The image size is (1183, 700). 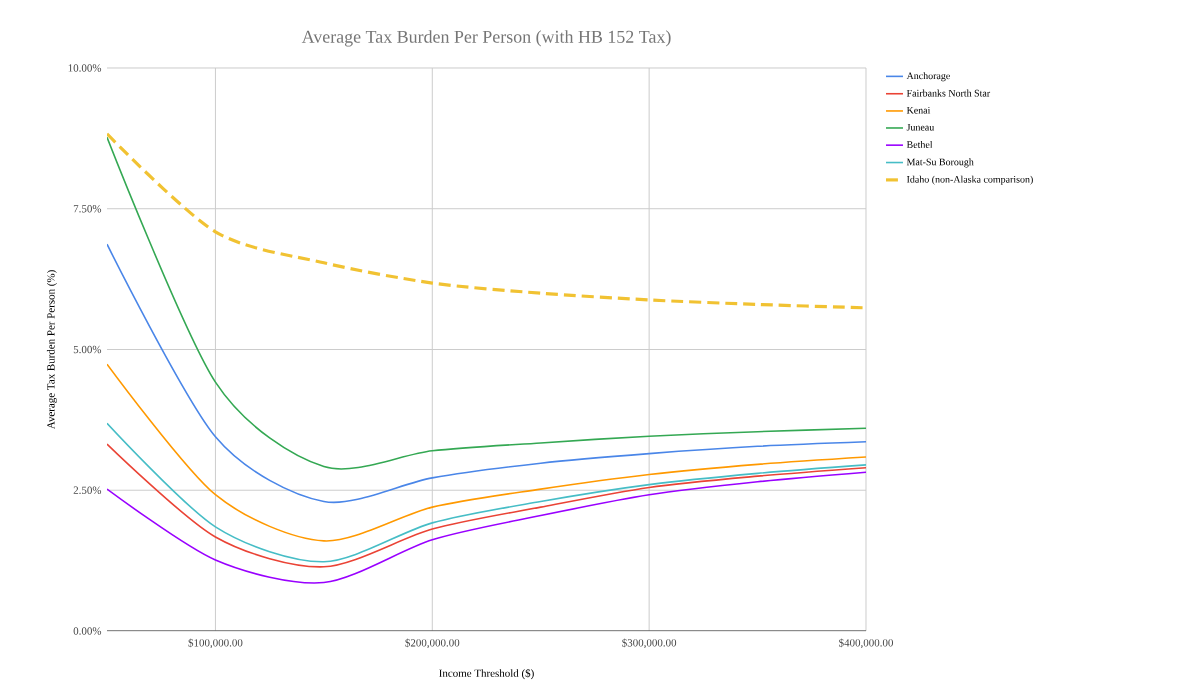 I want to click on x-tick-label: $300,000.00, so click(x=649, y=643).